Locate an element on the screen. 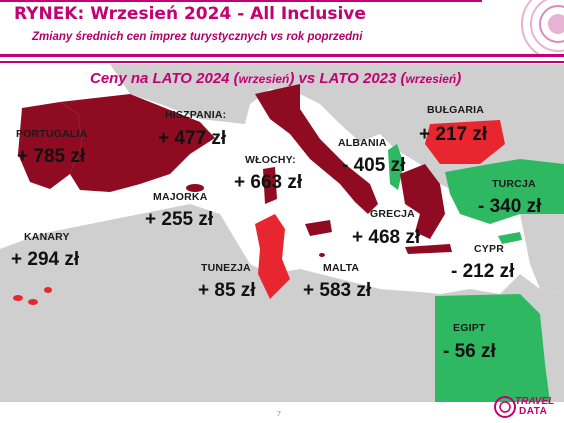 Image resolution: width=564 pixels, height=423 pixels. label-italy: WŁOCHY: is located at coordinates (270, 160).